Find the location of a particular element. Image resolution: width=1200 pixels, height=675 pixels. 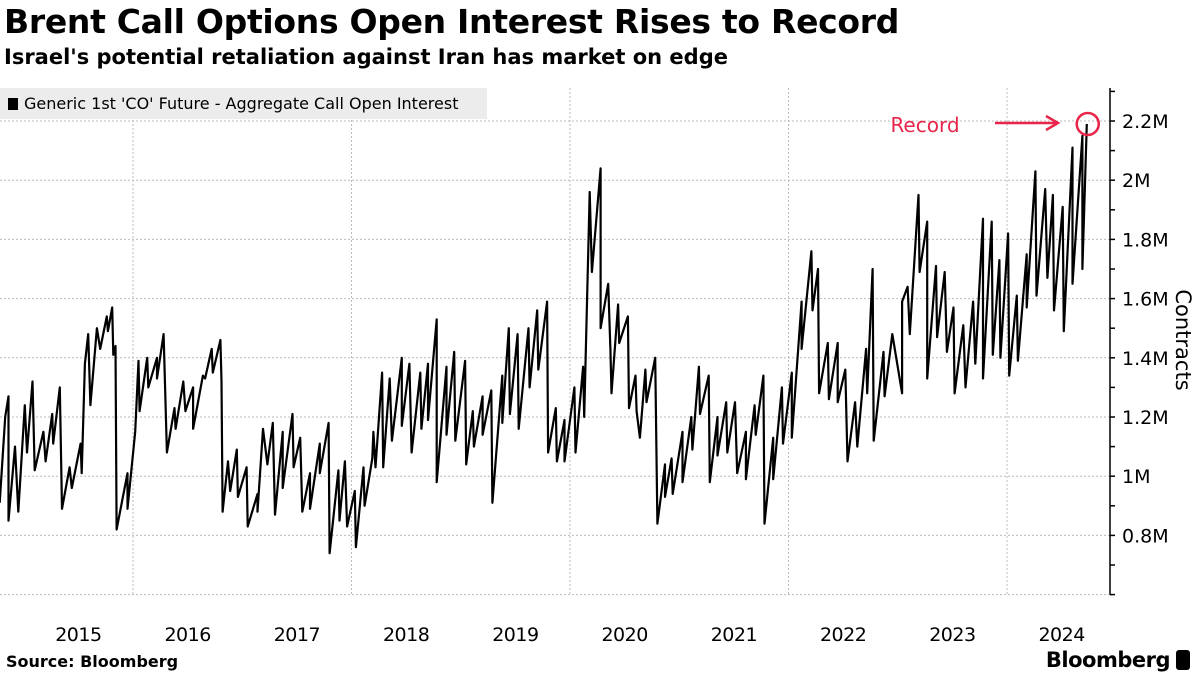

x-tick-label: 2016 is located at coordinates (187, 635).